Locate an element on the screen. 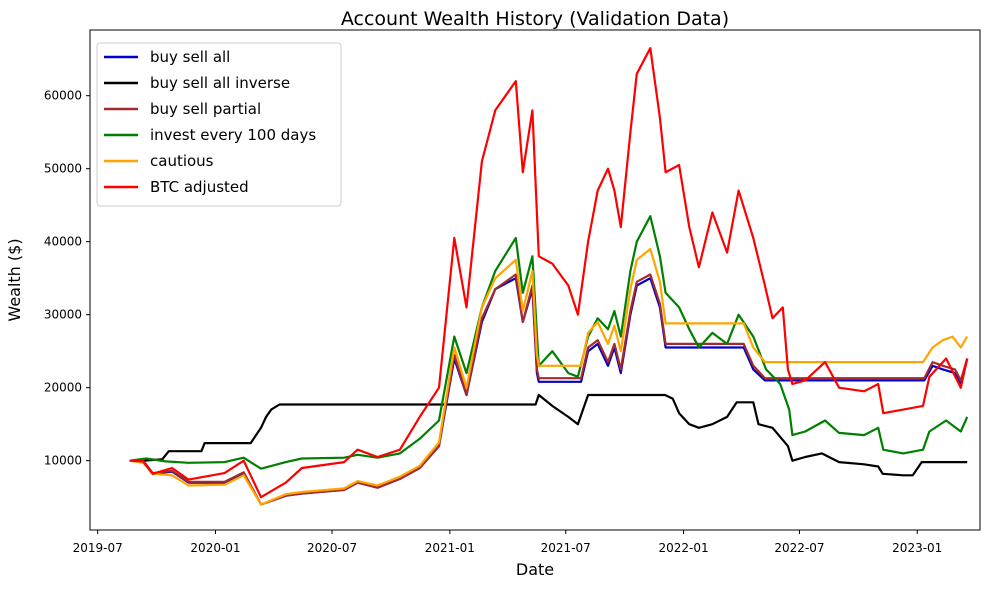  series-line-buy-sell-all-inverse is located at coordinates (548, 435).